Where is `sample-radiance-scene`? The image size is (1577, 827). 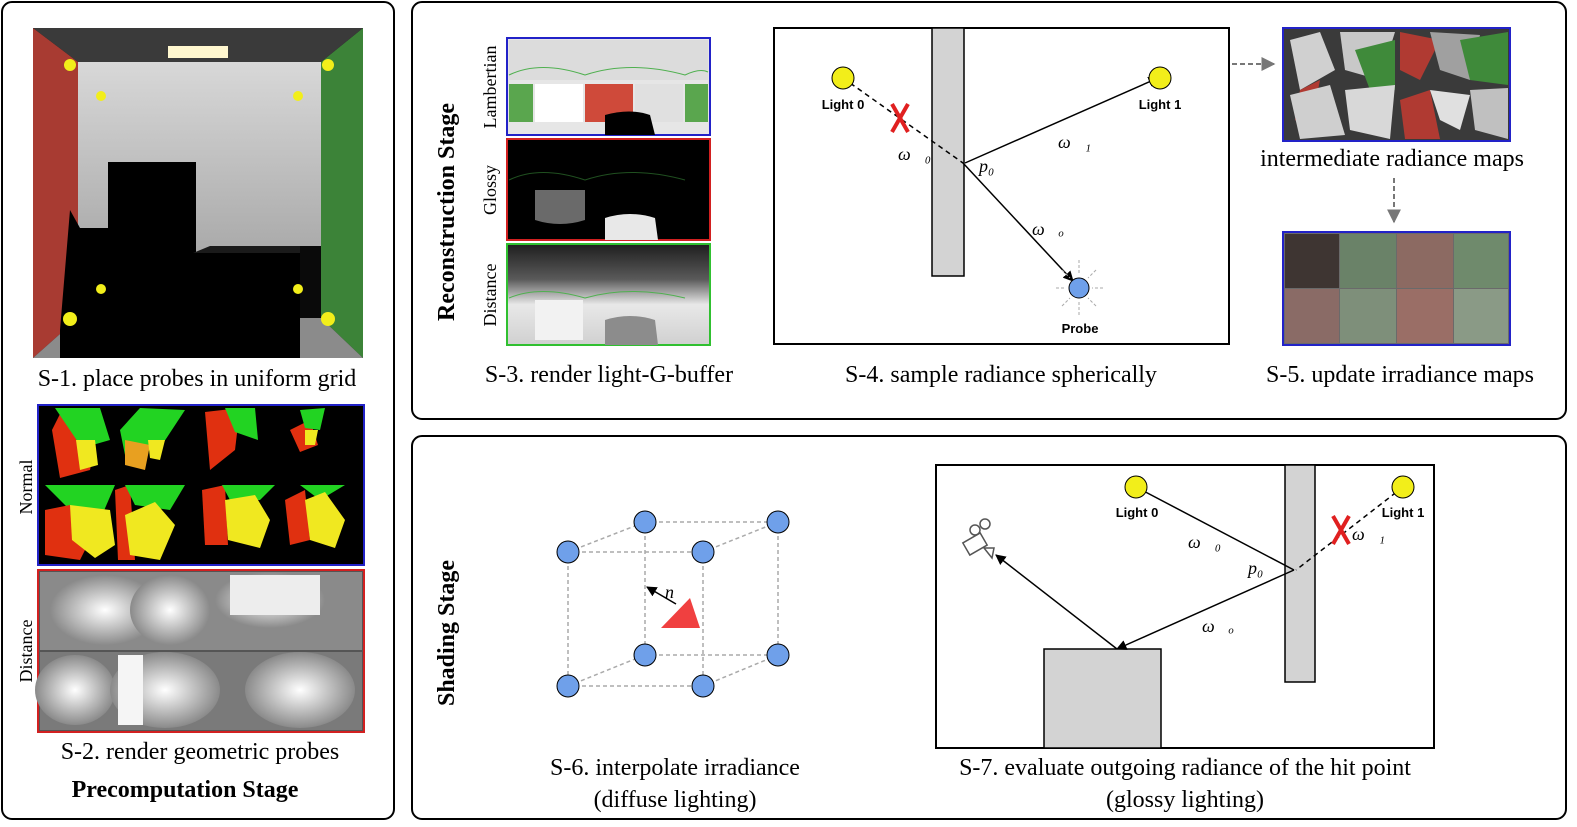
sample-radiance-scene is located at coordinates (1001, 186).